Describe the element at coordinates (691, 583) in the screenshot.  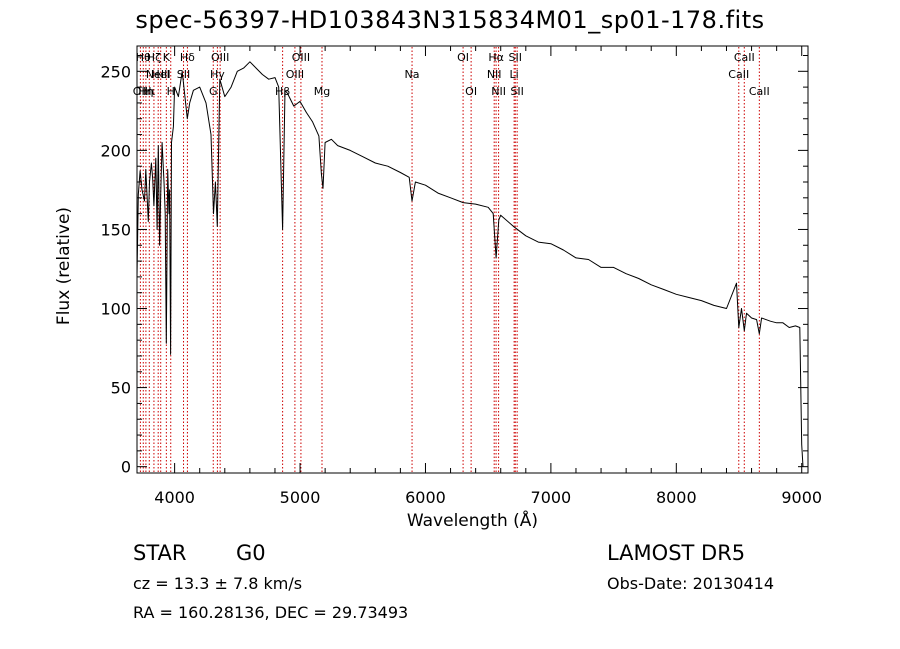
I see `observation-date: Obs-Date: 20130414` at that location.